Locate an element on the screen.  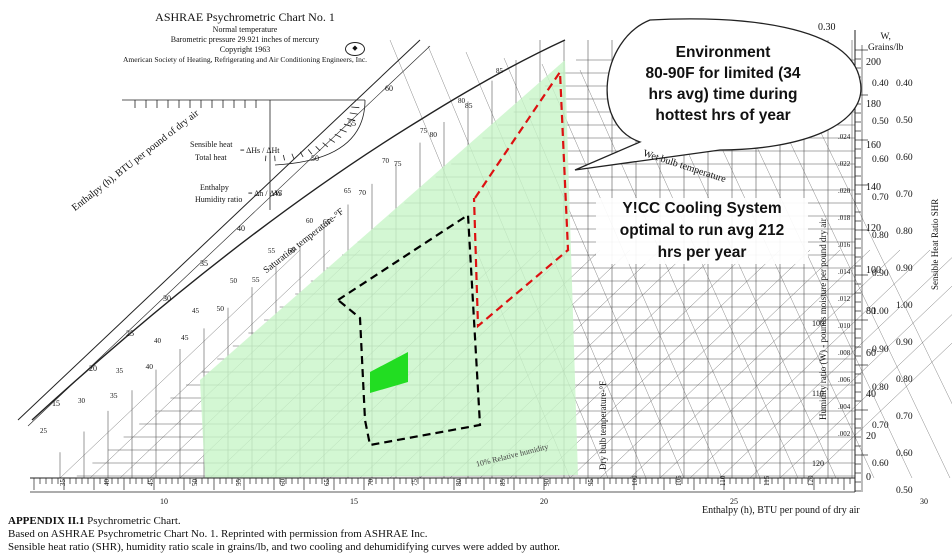
dry-bulb-tick: 60 is located at coordinates (283, 482).